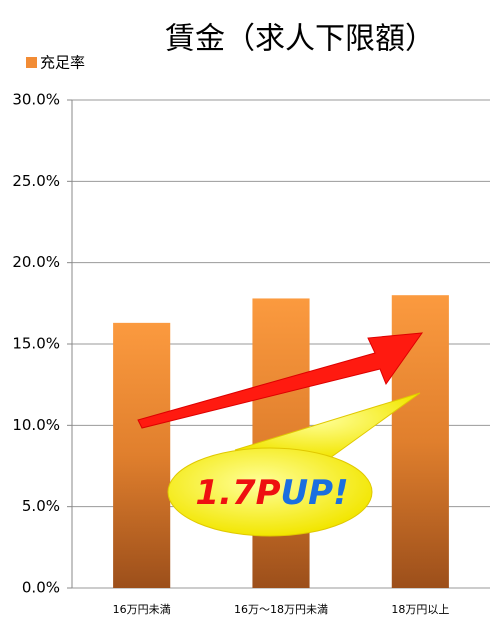 The width and height of the screenshot is (490, 626). I want to click on y-tick-label: 25.0%, so click(36, 181).